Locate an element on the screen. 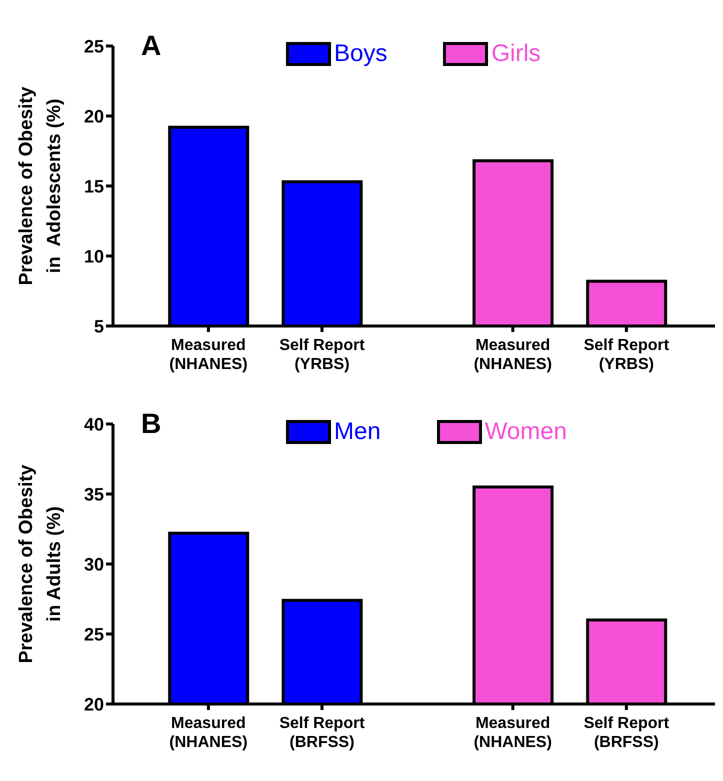  chart-title: B is located at coordinates (151, 424).